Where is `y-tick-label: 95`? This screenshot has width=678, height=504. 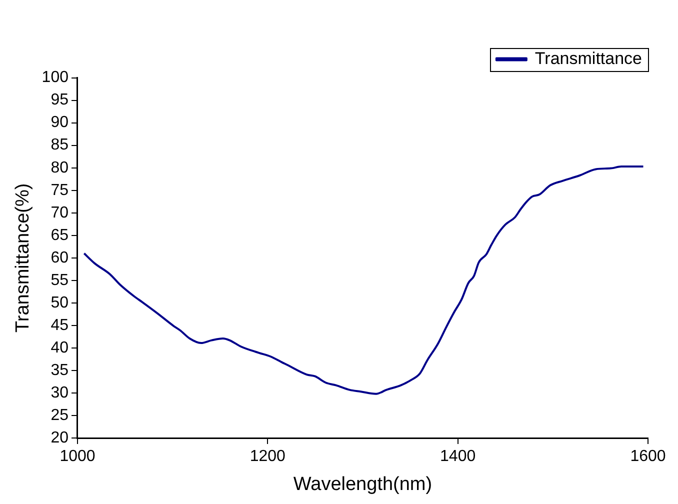 y-tick-label: 95 is located at coordinates (59, 100).